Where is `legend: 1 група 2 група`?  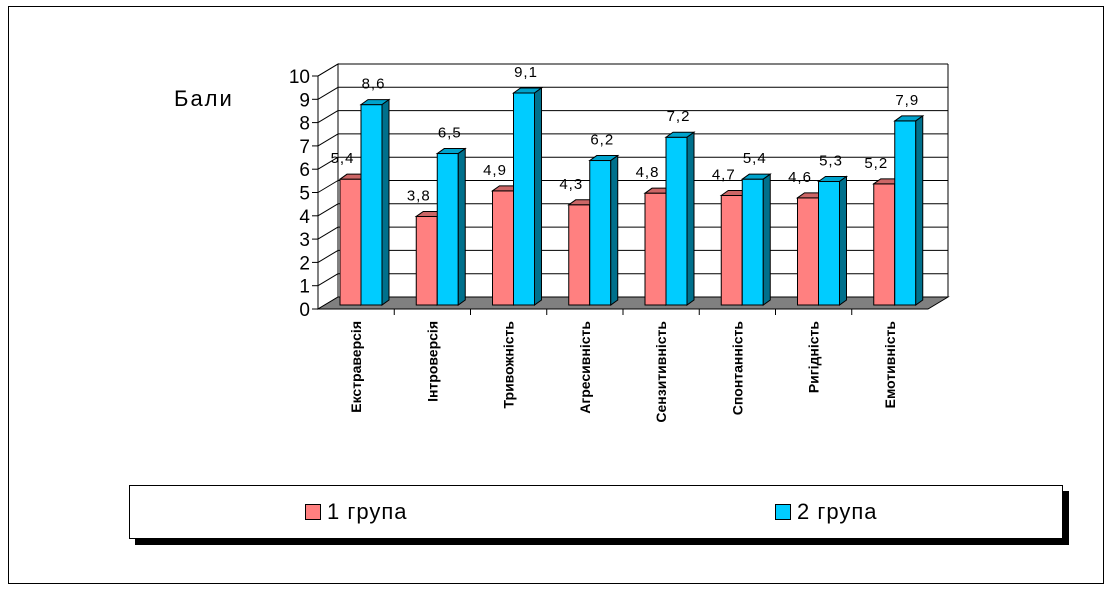 legend: 1 група 2 група is located at coordinates (596, 512).